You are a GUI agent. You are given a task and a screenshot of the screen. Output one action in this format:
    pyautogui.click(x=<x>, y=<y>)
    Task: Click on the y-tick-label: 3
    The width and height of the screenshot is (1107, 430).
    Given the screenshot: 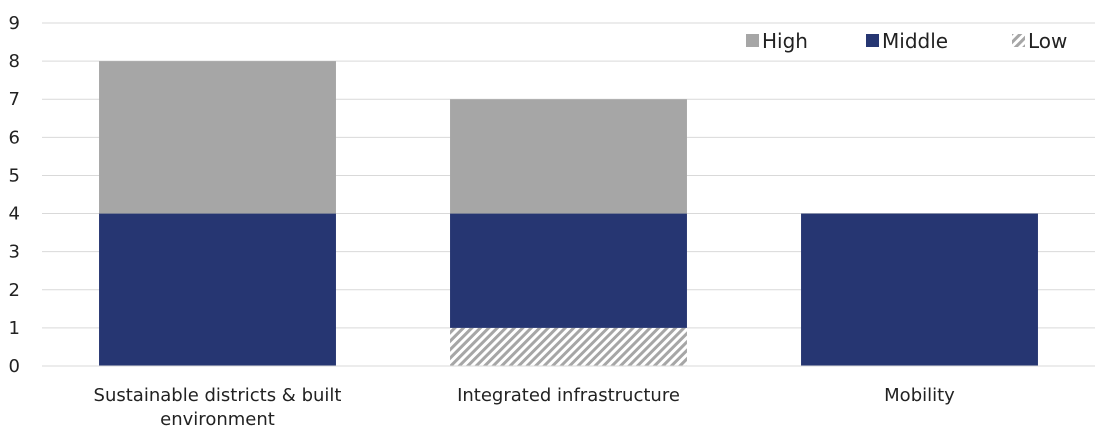 What is the action you would take?
    pyautogui.click(x=14, y=252)
    